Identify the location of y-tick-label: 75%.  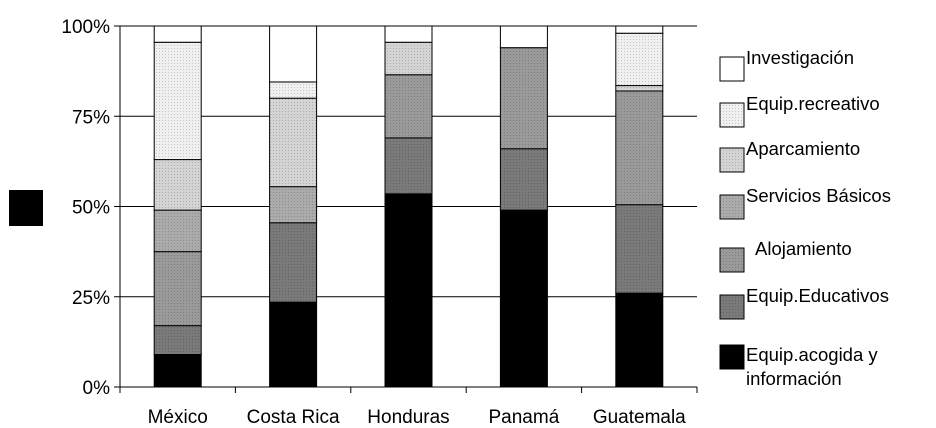
(91, 117).